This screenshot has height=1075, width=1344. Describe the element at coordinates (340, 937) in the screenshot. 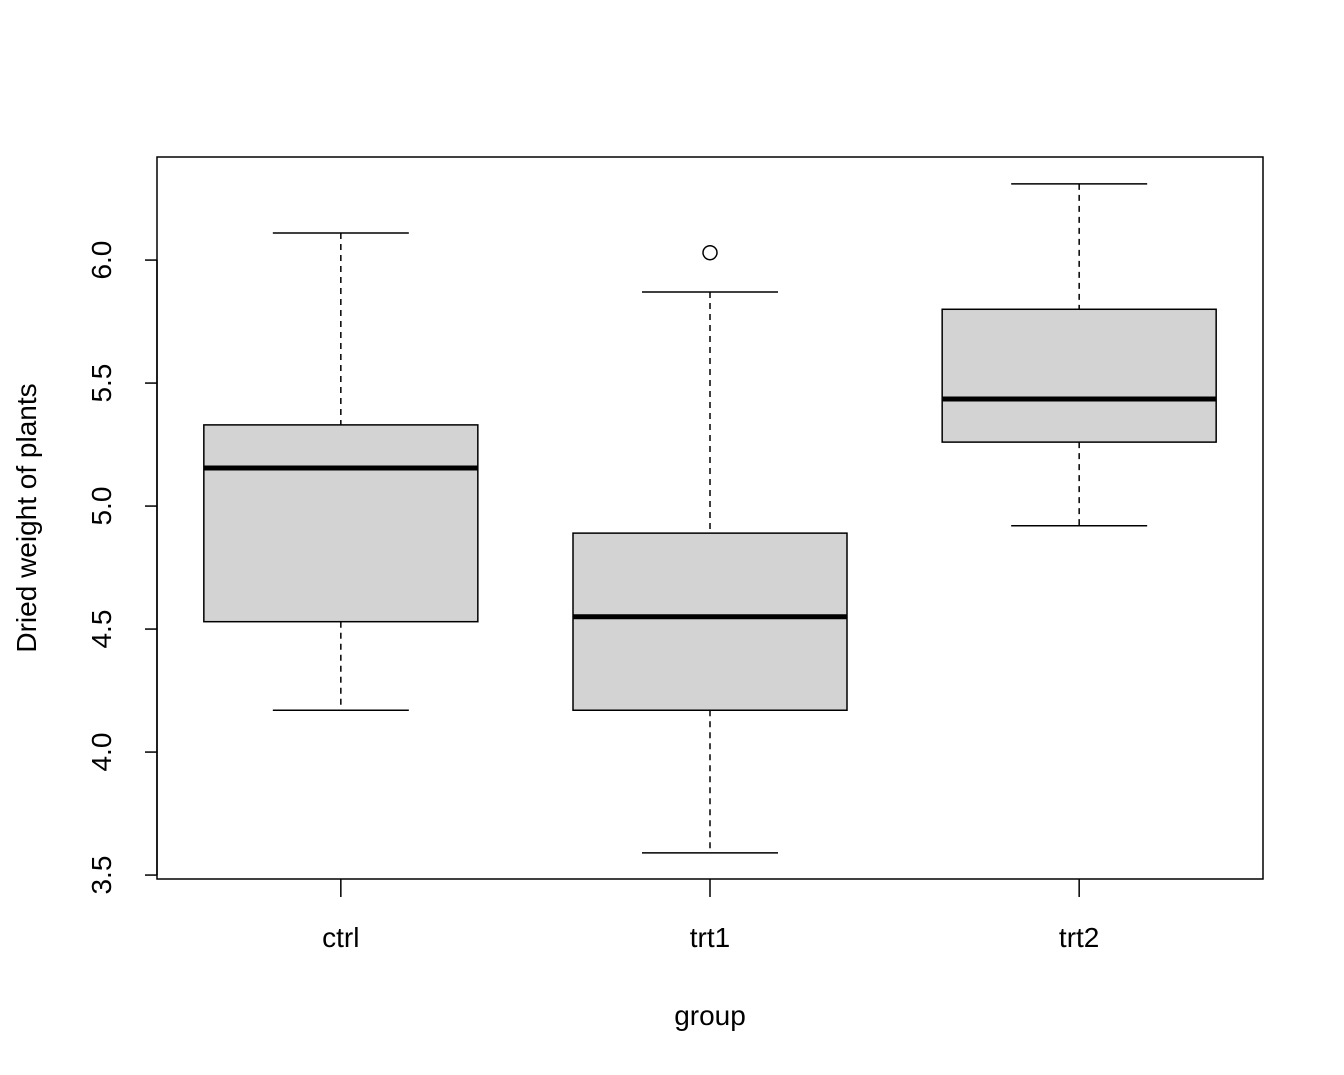

I see `x-tick-label: ctrl` at that location.